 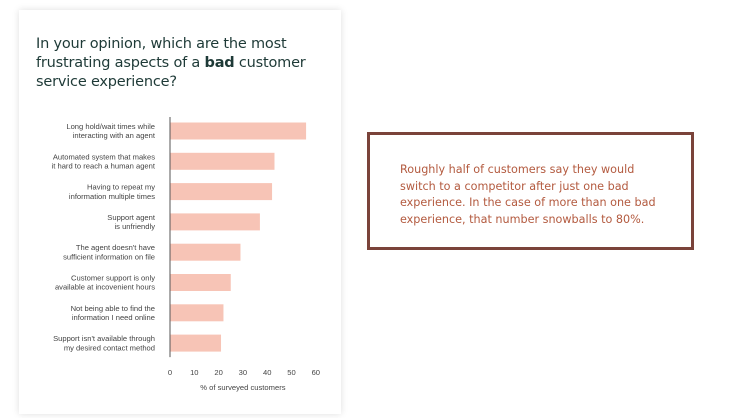 What do you see at coordinates (114, 135) in the screenshot?
I see `category-label-line: interacting with an agent` at bounding box center [114, 135].